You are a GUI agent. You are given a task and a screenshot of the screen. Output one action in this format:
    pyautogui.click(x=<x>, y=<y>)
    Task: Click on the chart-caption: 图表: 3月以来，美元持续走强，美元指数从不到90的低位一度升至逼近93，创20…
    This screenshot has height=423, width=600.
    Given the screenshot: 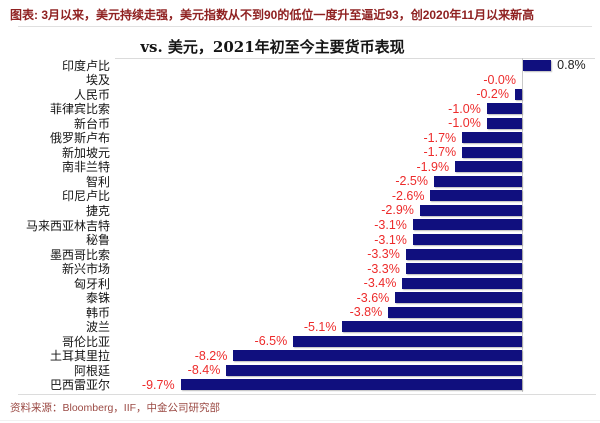 What is the action you would take?
    pyautogui.click(x=272, y=15)
    